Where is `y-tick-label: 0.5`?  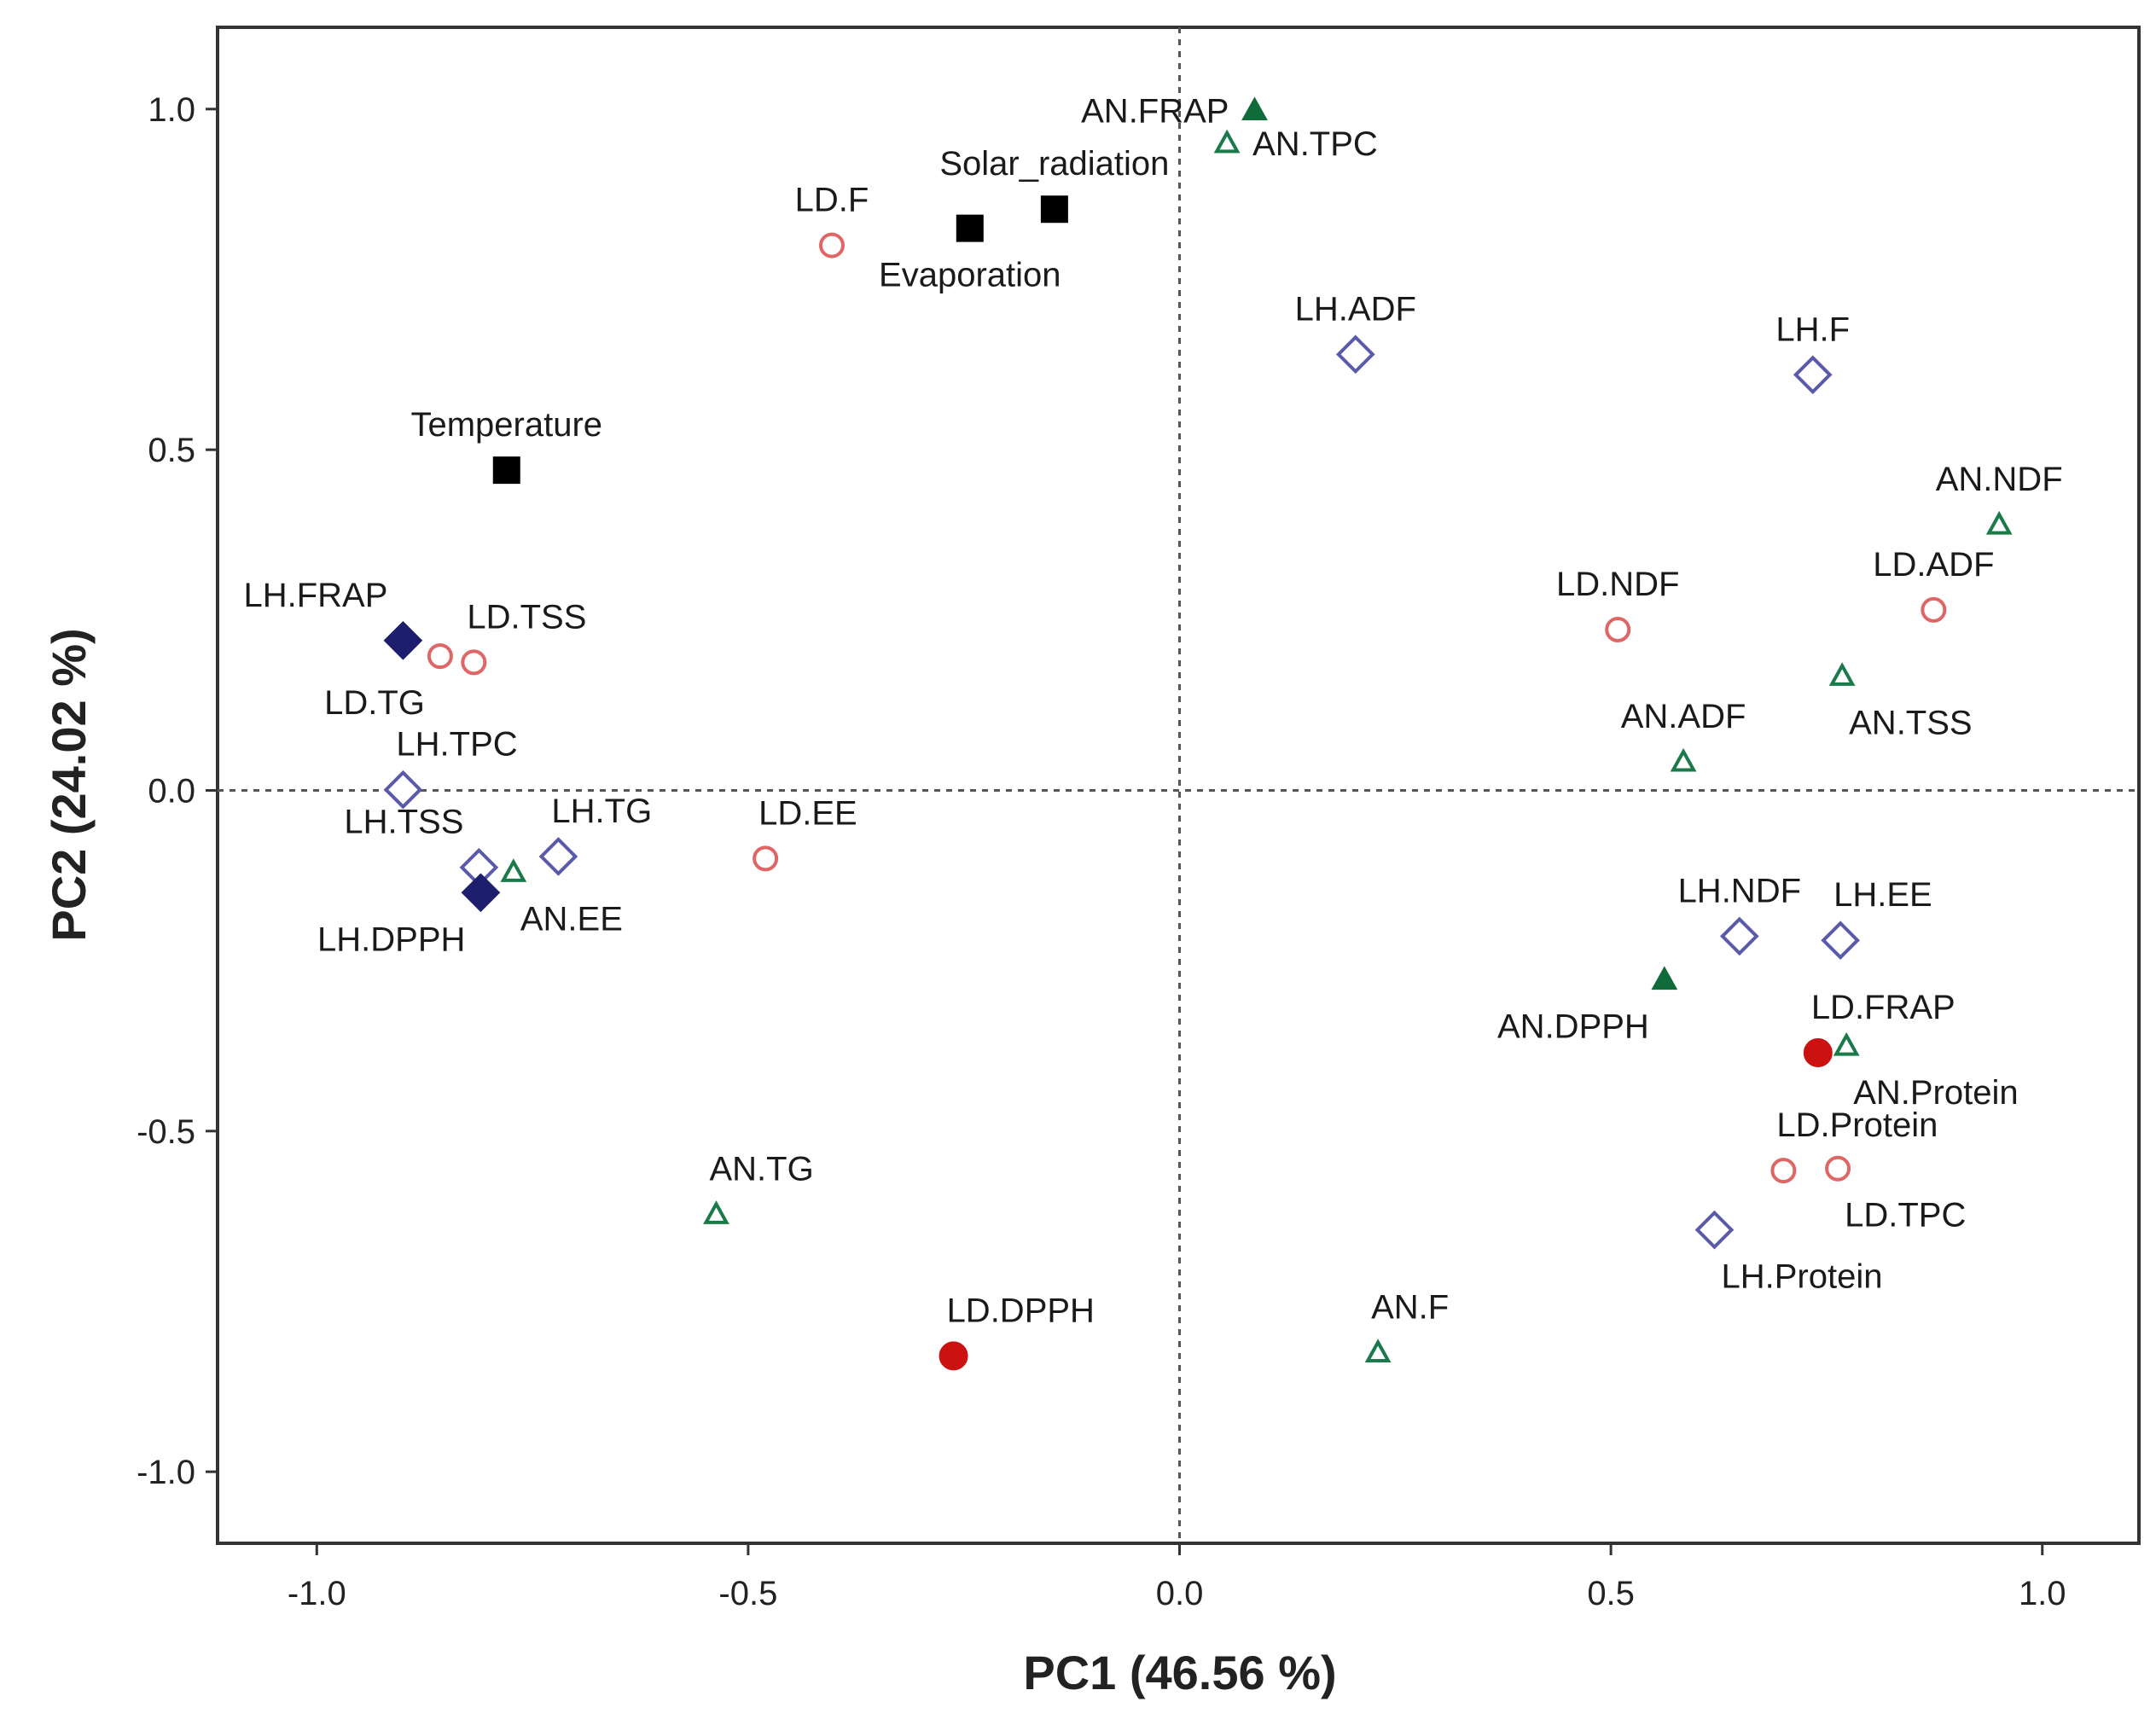 y-tick-label: 0.5 is located at coordinates (171, 450).